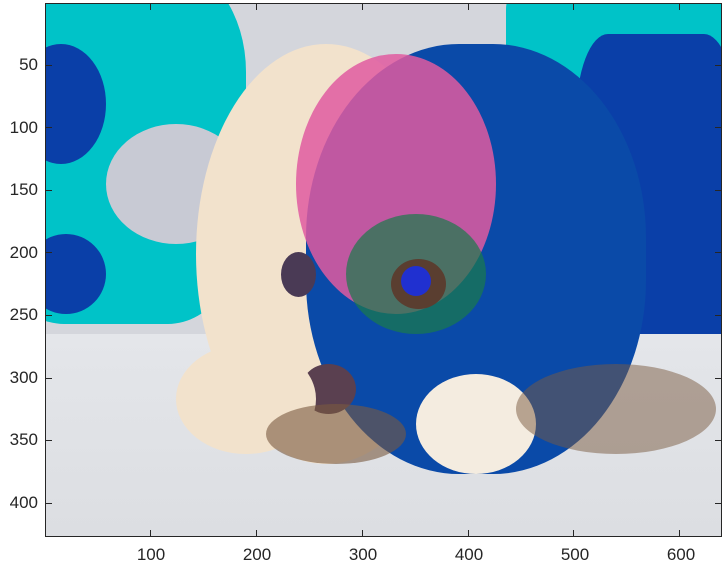 Image resolution: width=725 pixels, height=570 pixels. Describe the element at coordinates (681, 554) in the screenshot. I see `x-tick-label: 600` at that location.